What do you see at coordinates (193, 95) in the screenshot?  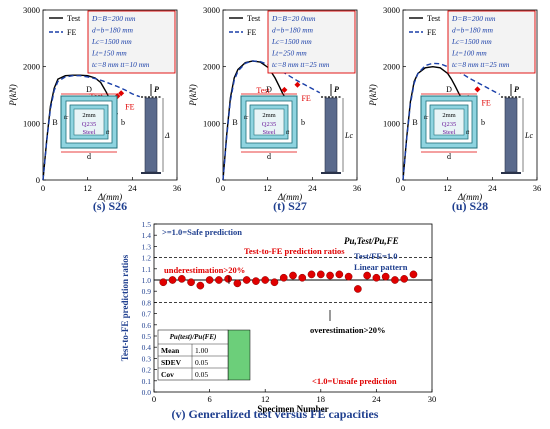 I see `y-axis-label: P(kN)` at bounding box center [193, 95].